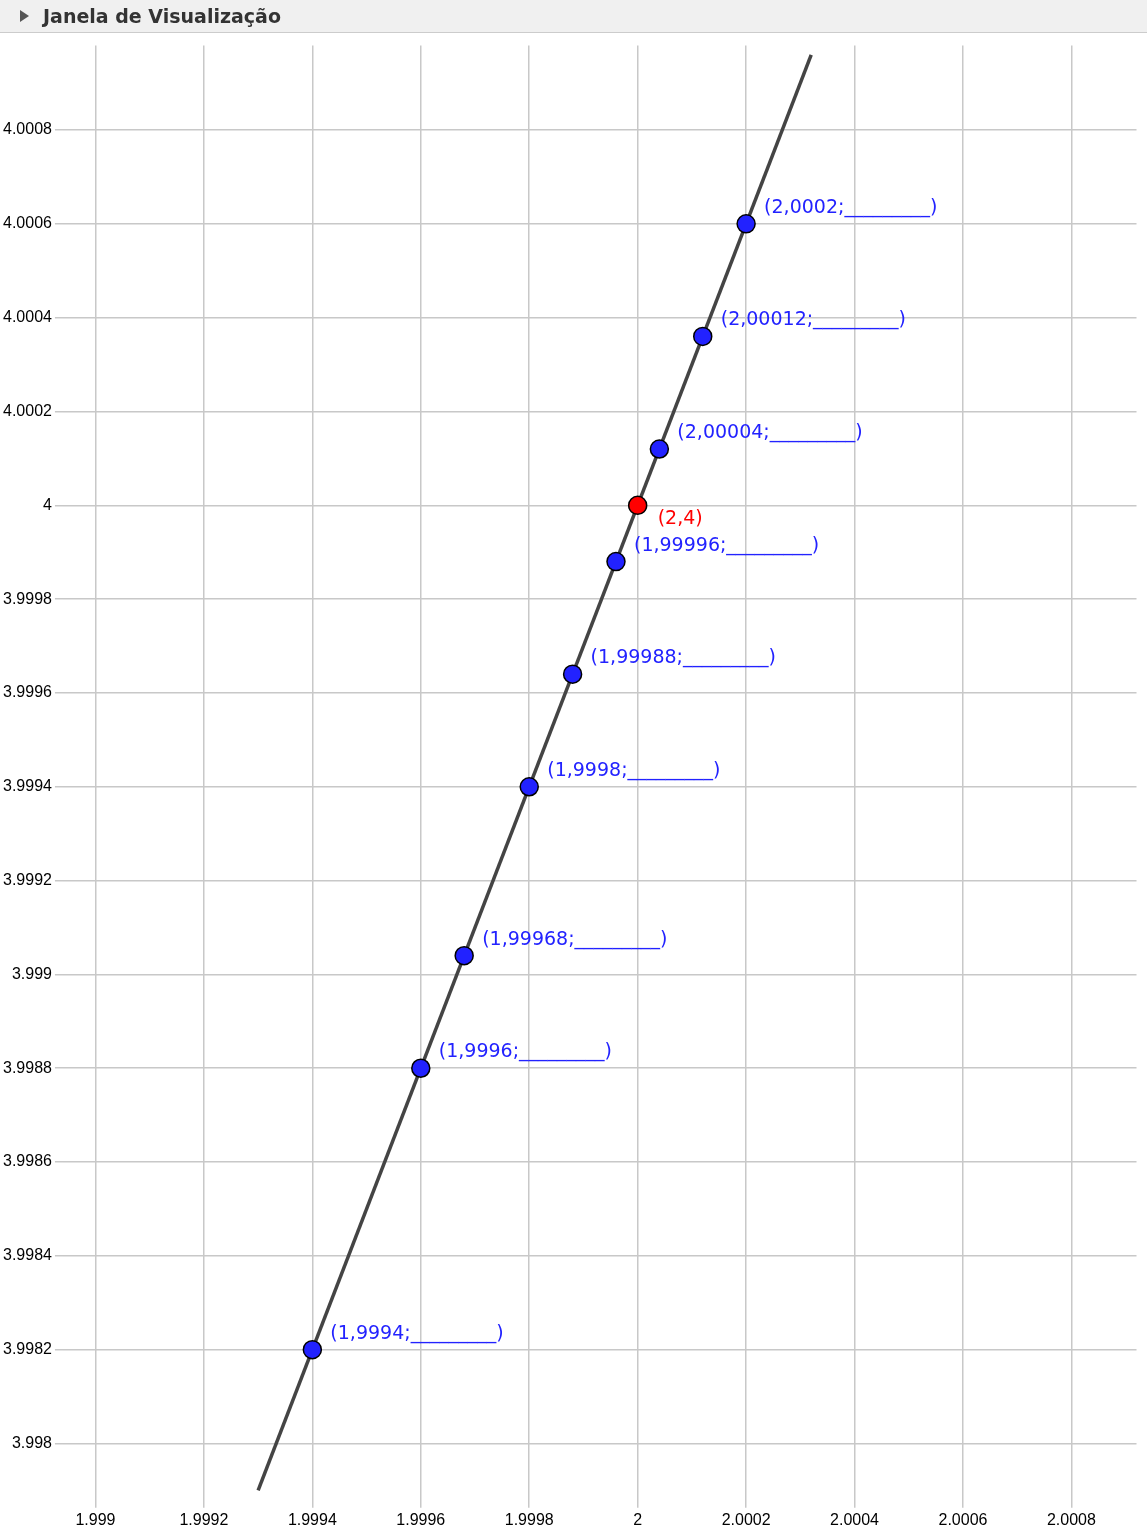  What do you see at coordinates (204, 1519) in the screenshot?
I see `x-tick-label: 1.9992` at bounding box center [204, 1519].